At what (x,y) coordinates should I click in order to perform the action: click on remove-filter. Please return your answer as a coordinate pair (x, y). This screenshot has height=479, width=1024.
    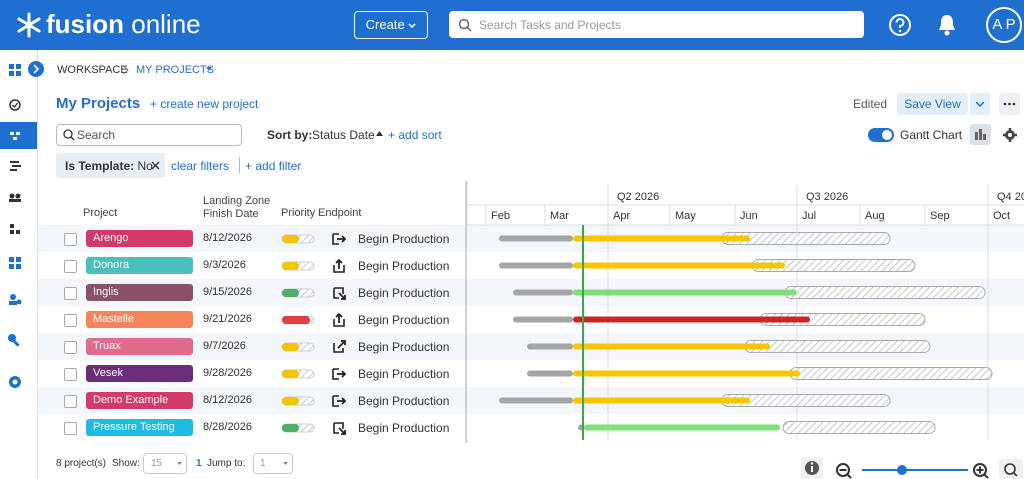
    Looking at the image, I should click on (155, 165).